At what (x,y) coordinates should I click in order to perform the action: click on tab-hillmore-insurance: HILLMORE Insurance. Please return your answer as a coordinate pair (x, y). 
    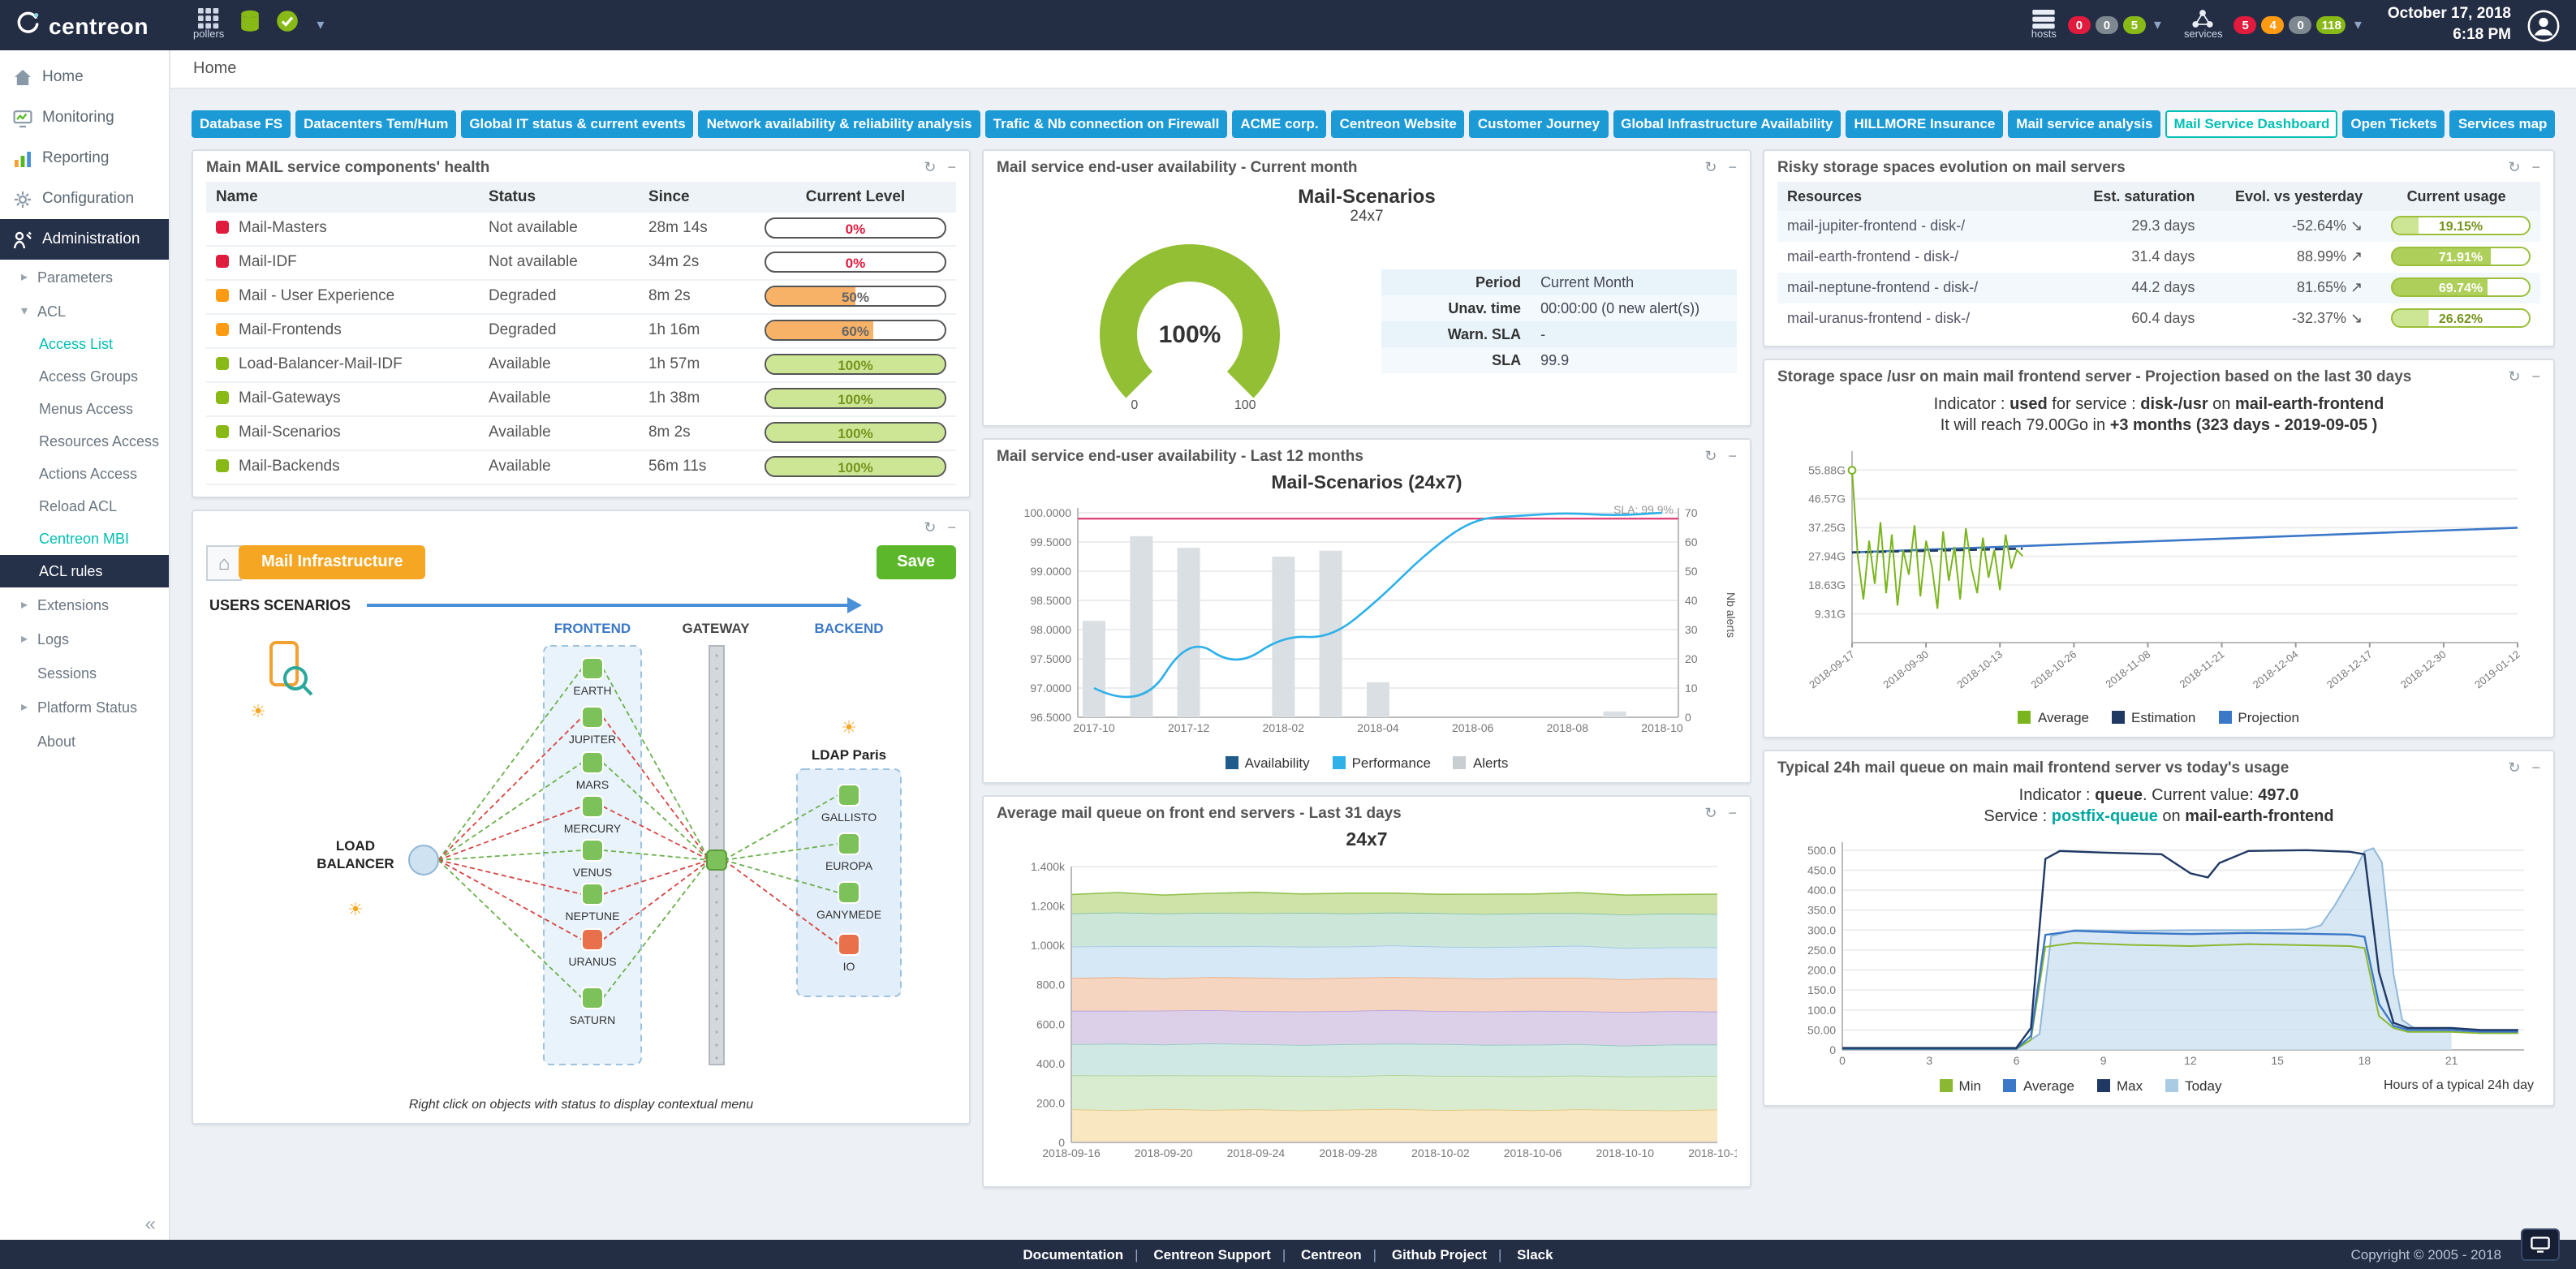
    Looking at the image, I should click on (1925, 123).